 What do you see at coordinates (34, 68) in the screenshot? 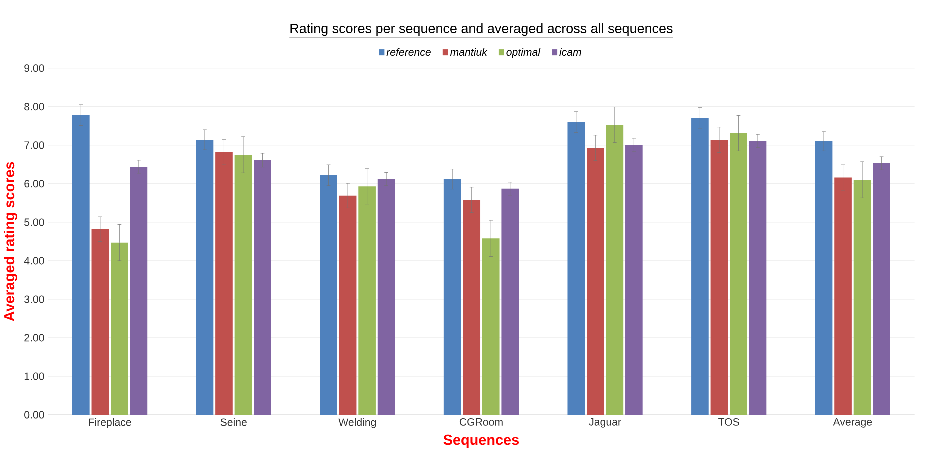
I see `y-tick-label: 9.00` at bounding box center [34, 68].